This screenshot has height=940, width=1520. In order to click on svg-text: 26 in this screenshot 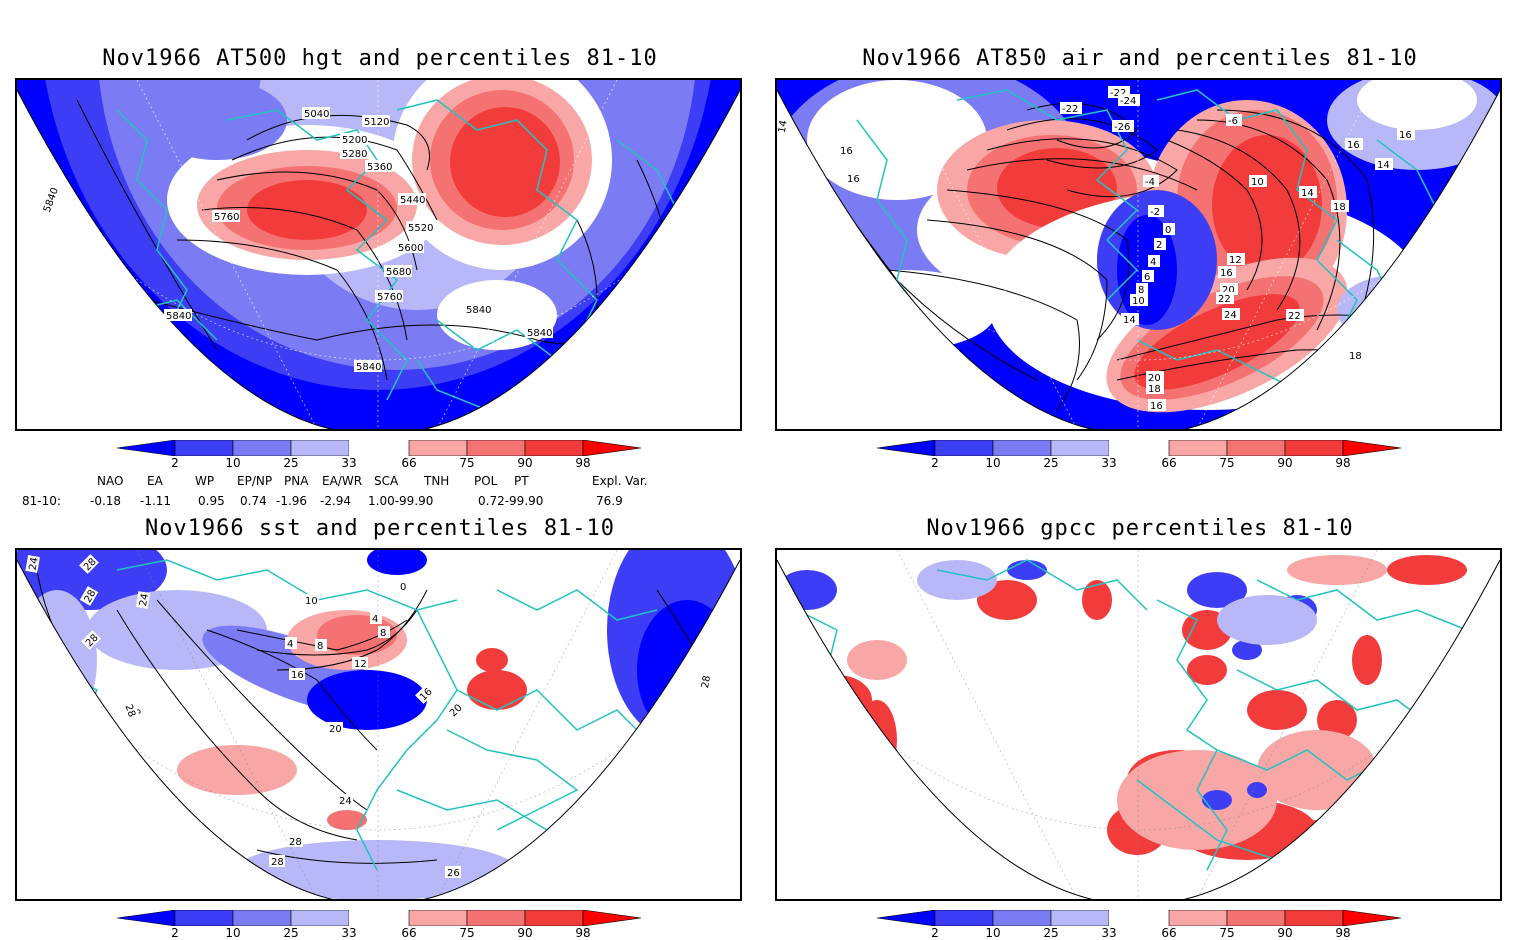, I will do `click(453, 873)`.